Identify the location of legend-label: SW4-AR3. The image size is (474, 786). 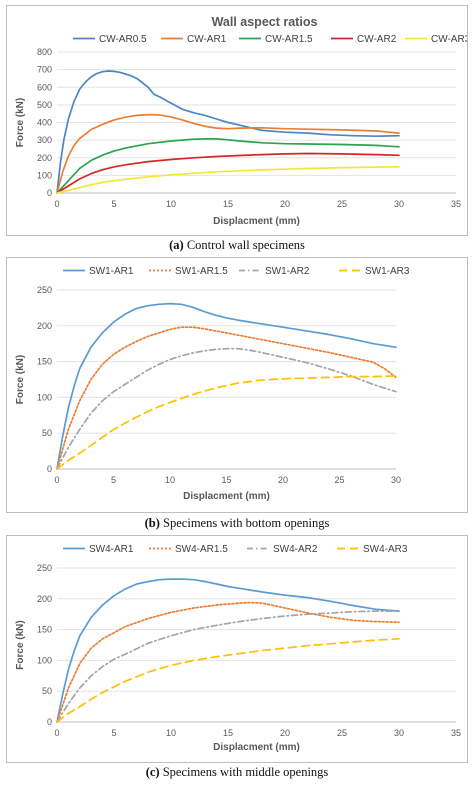
(385, 549).